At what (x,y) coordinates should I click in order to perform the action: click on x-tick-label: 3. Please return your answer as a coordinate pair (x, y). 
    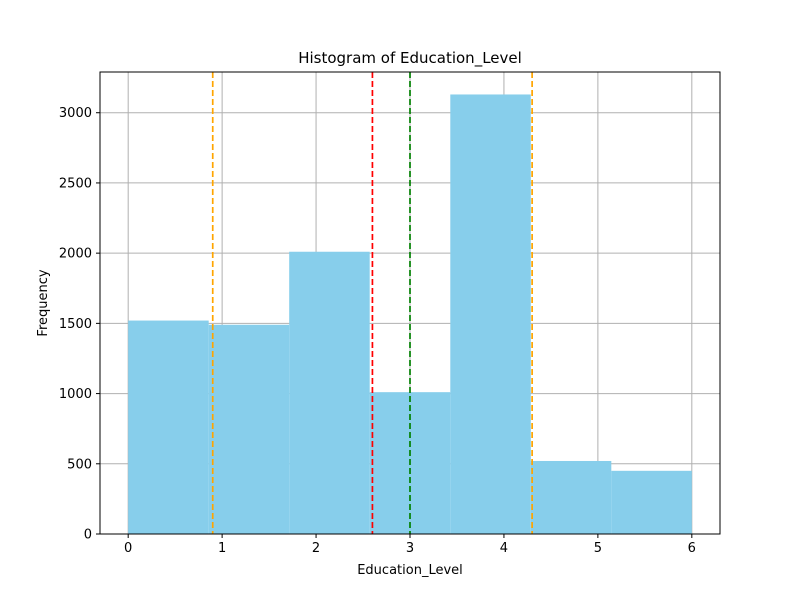
    Looking at the image, I should click on (410, 548).